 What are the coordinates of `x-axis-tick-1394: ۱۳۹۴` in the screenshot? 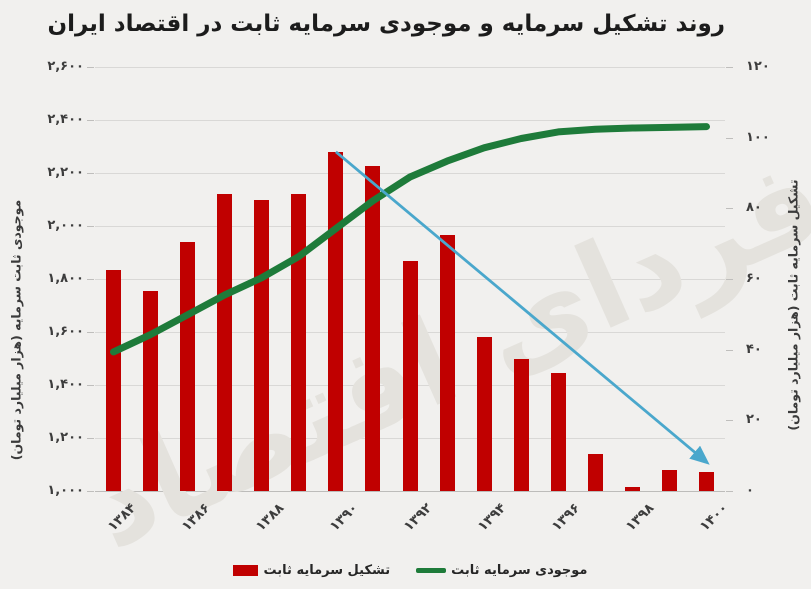 It's located at (492, 517).